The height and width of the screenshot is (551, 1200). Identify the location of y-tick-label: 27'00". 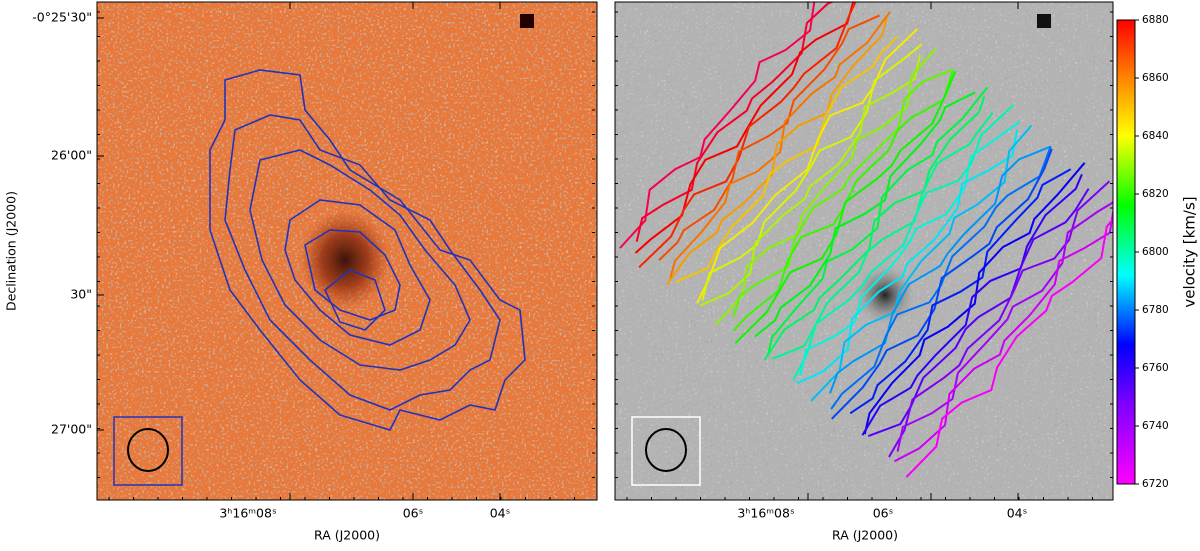
(71, 429).